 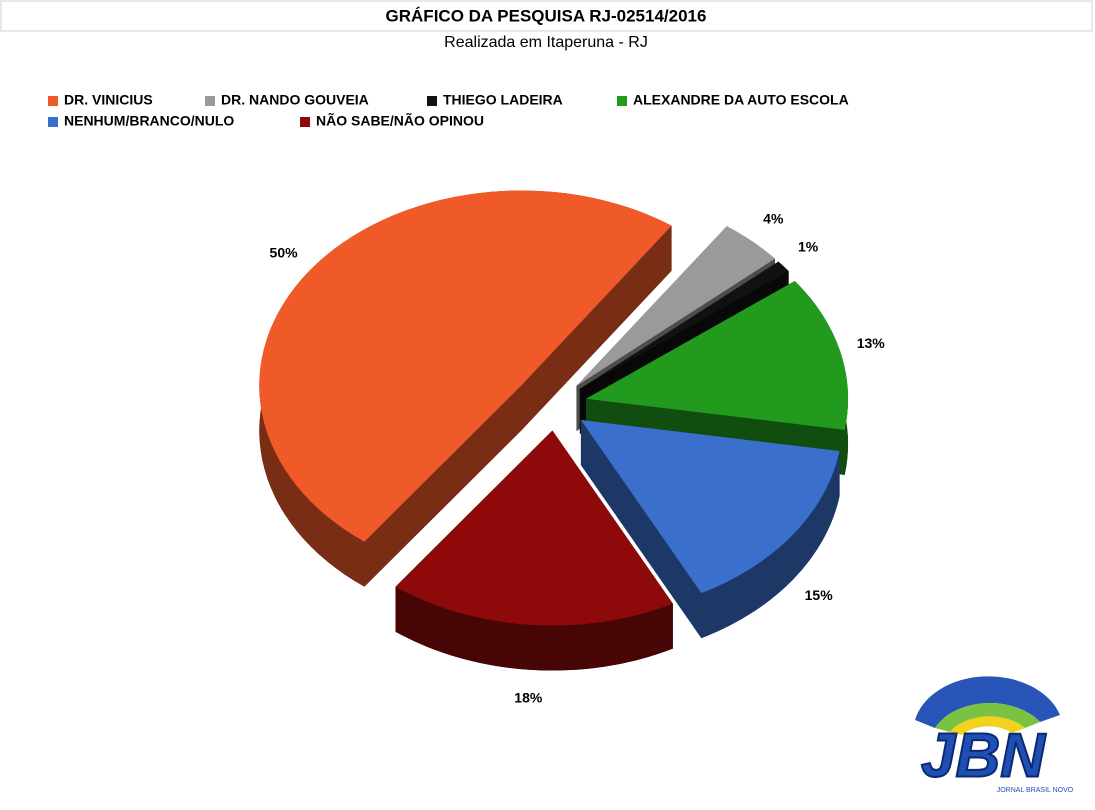 What do you see at coordinates (871, 343) in the screenshot?
I see `data-label: 13%` at bounding box center [871, 343].